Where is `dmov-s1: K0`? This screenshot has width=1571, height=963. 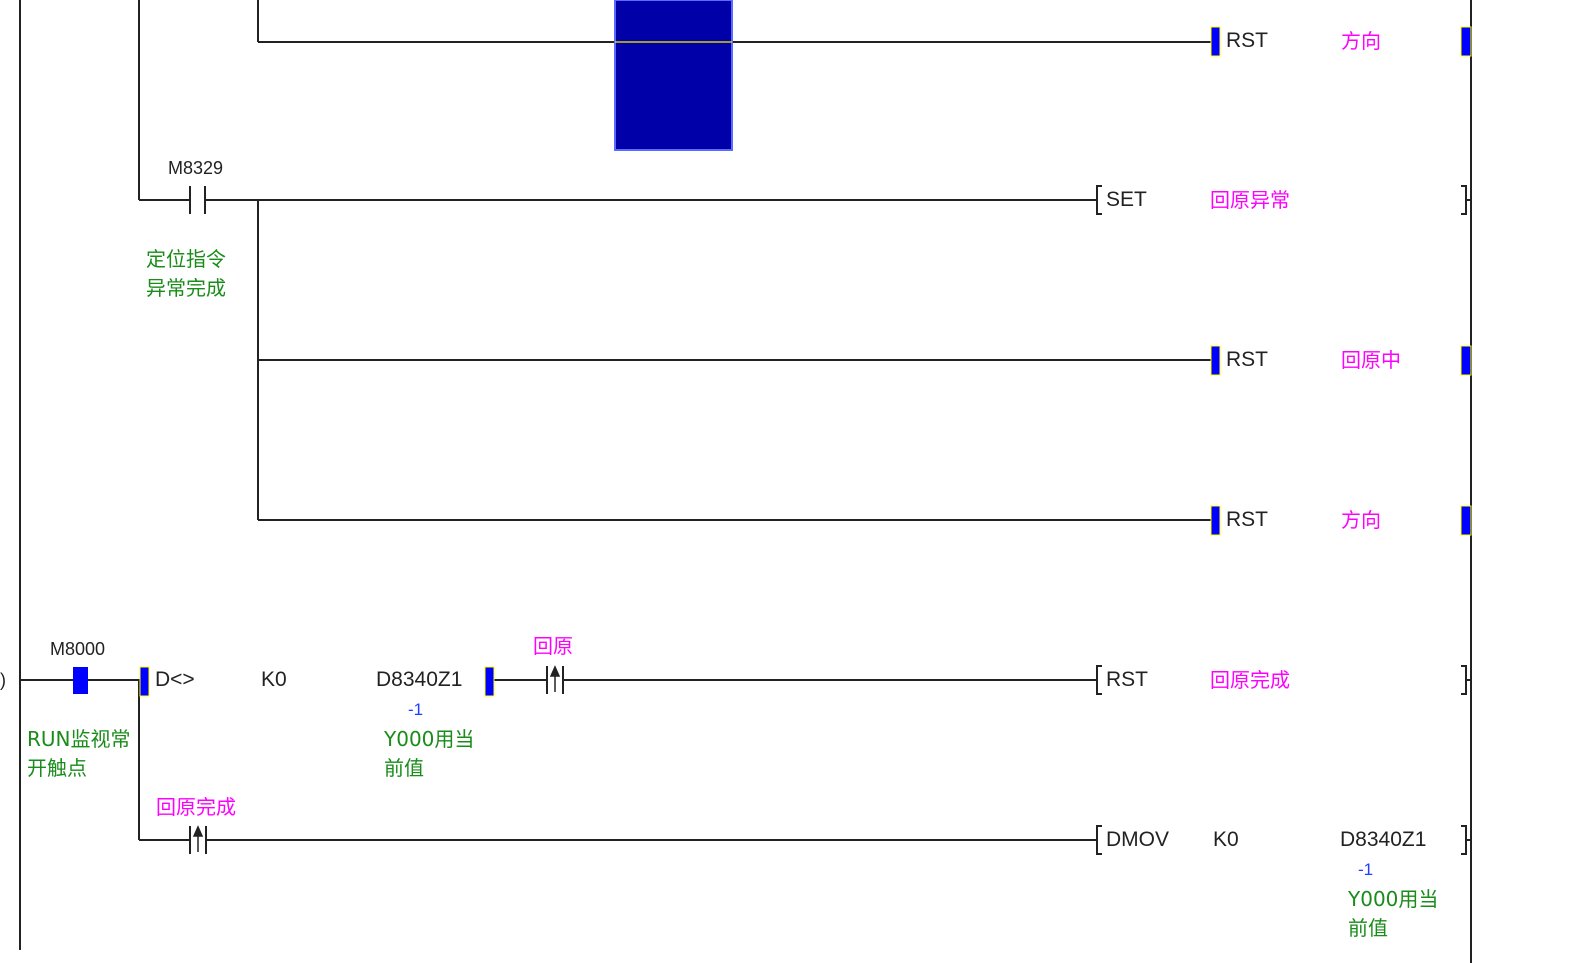 dmov-s1: K0 is located at coordinates (1226, 839).